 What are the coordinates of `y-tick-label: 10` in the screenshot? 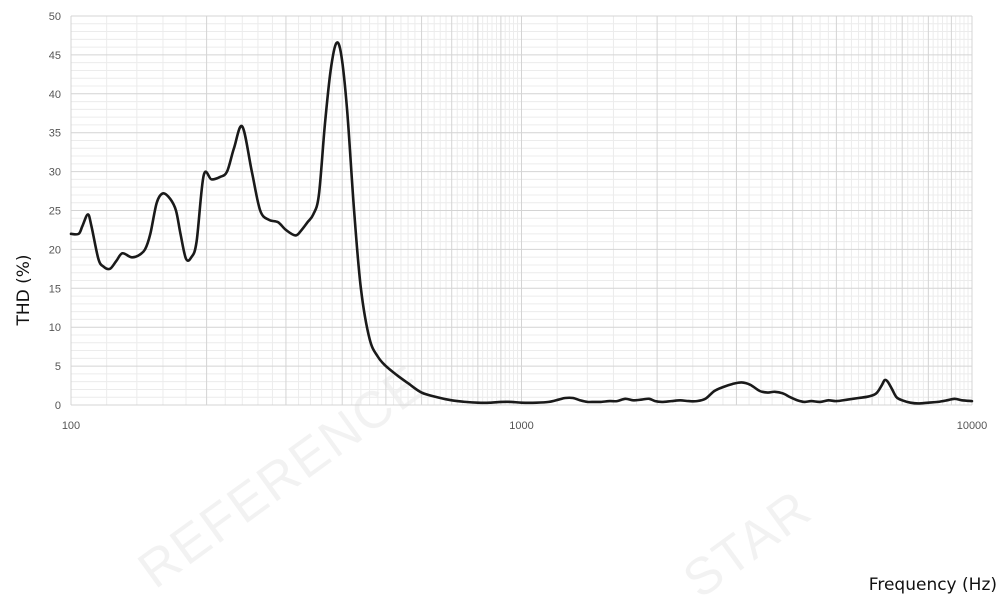 It's located at (55, 328).